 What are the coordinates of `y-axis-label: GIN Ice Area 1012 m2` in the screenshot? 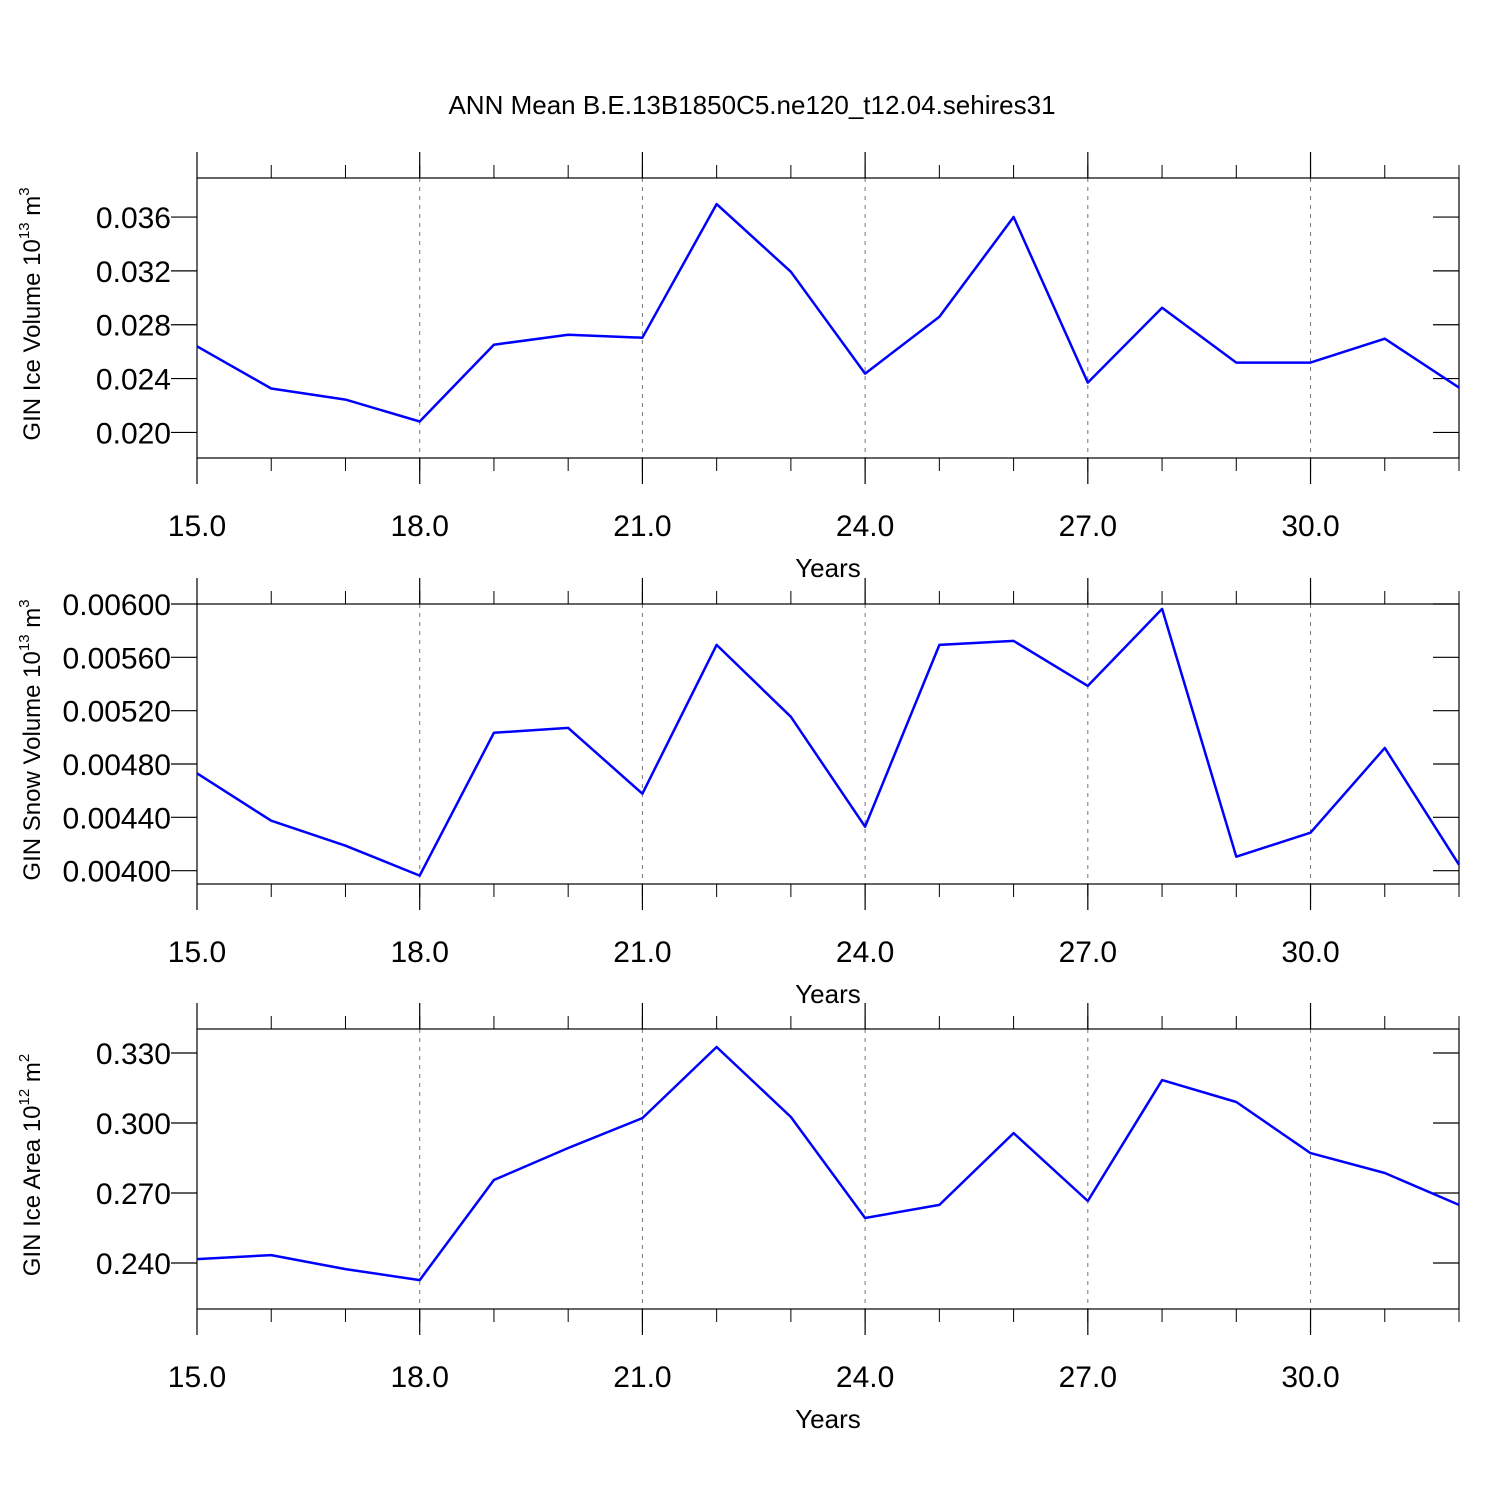 It's located at (31, 1165).